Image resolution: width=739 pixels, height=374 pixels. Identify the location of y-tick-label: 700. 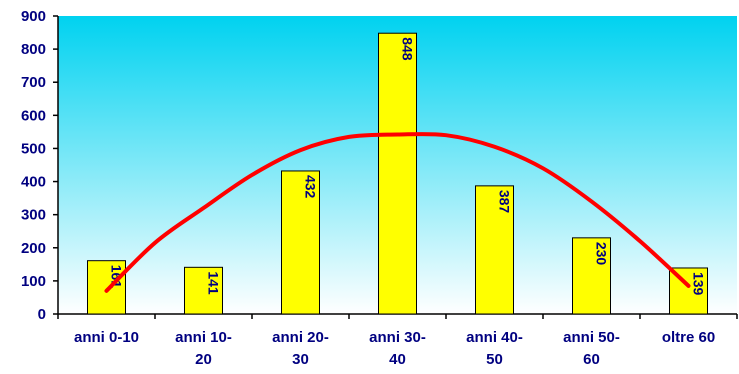
(33, 82).